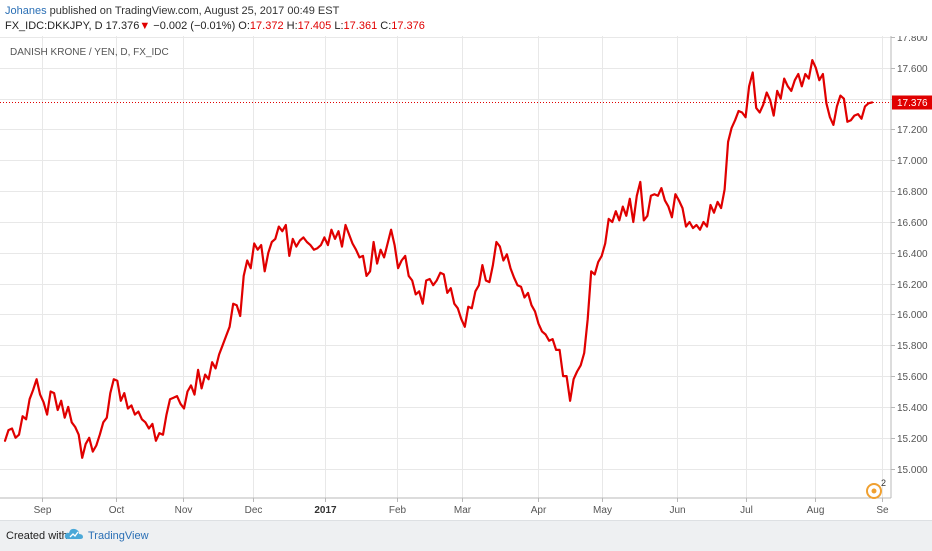  I want to click on y-tick-label: 17.000, so click(912, 161).